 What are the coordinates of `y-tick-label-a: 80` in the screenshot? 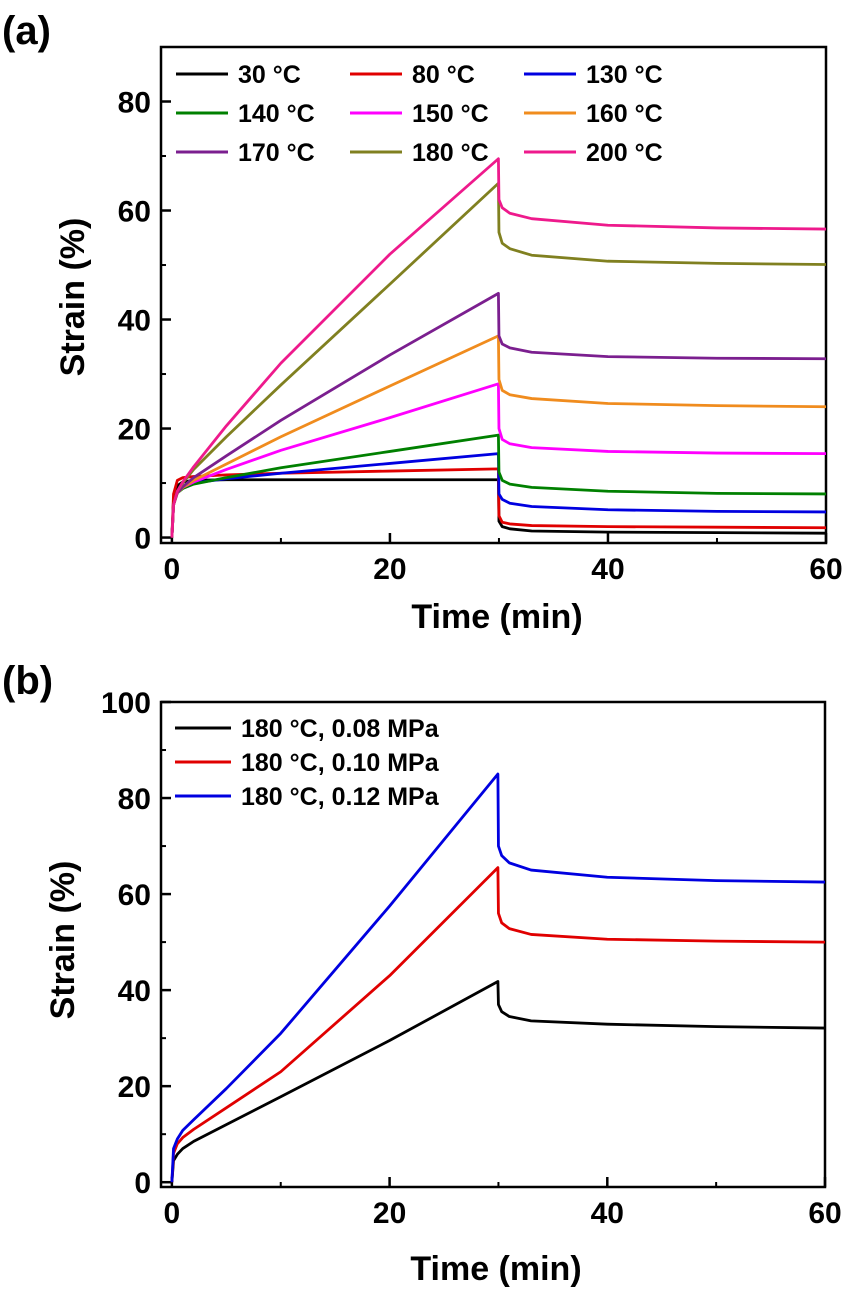 It's located at (134, 103).